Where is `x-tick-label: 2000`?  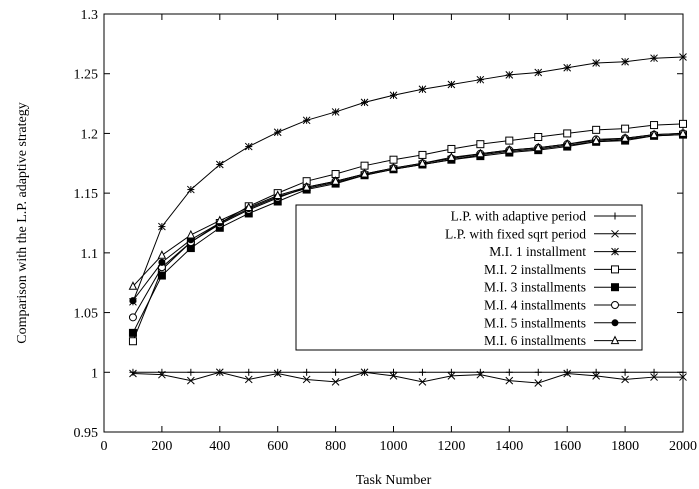
x-tick-label: 2000 is located at coordinates (683, 446).